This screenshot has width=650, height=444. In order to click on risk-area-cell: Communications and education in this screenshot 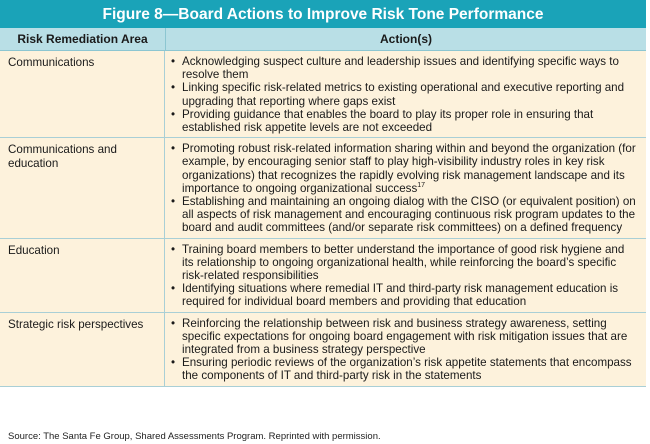, I will do `click(82, 188)`.